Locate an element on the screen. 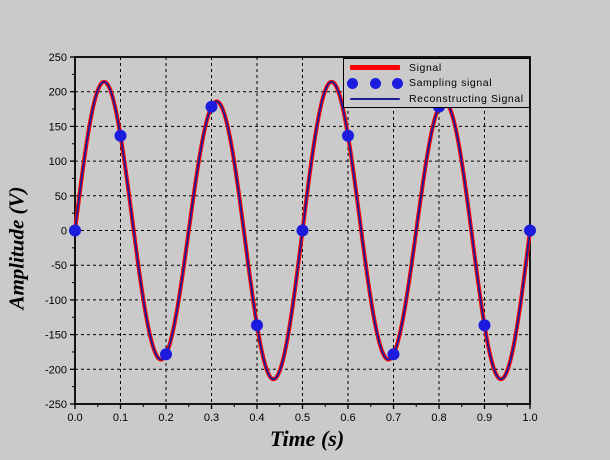  x-tick-label: 0.3 is located at coordinates (211, 418).